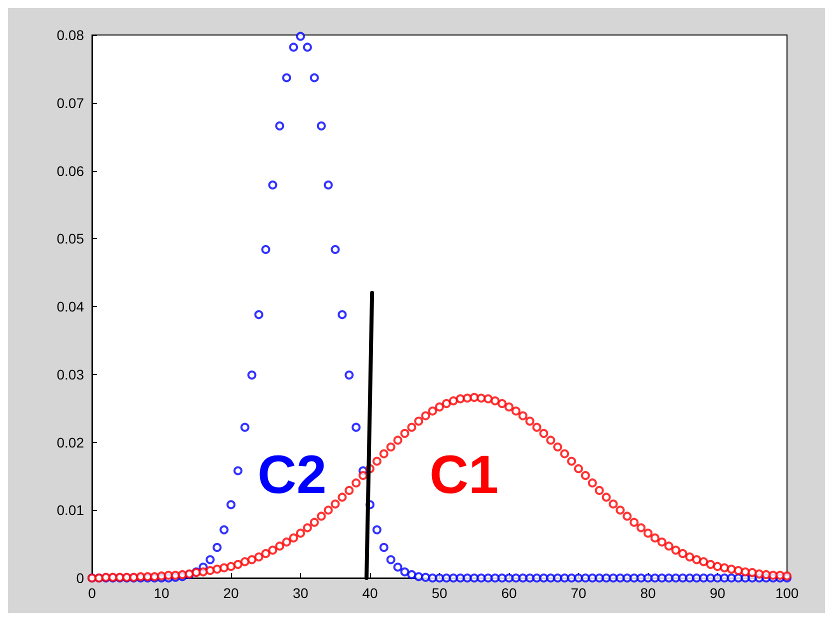 This screenshot has width=833, height=621. Describe the element at coordinates (292, 475) in the screenshot. I see `annotation: C2` at that location.